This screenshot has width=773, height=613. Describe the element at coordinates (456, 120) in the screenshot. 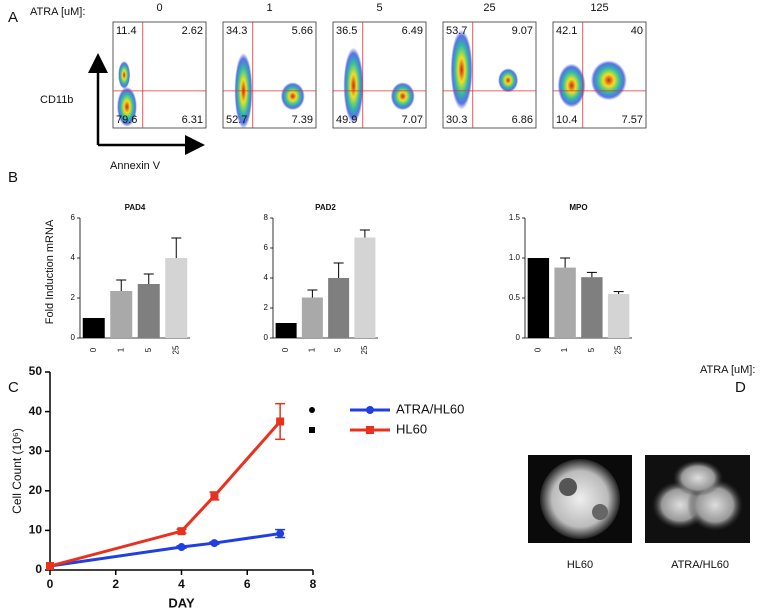

I see `quadrant-percent: 30.3` at that location.